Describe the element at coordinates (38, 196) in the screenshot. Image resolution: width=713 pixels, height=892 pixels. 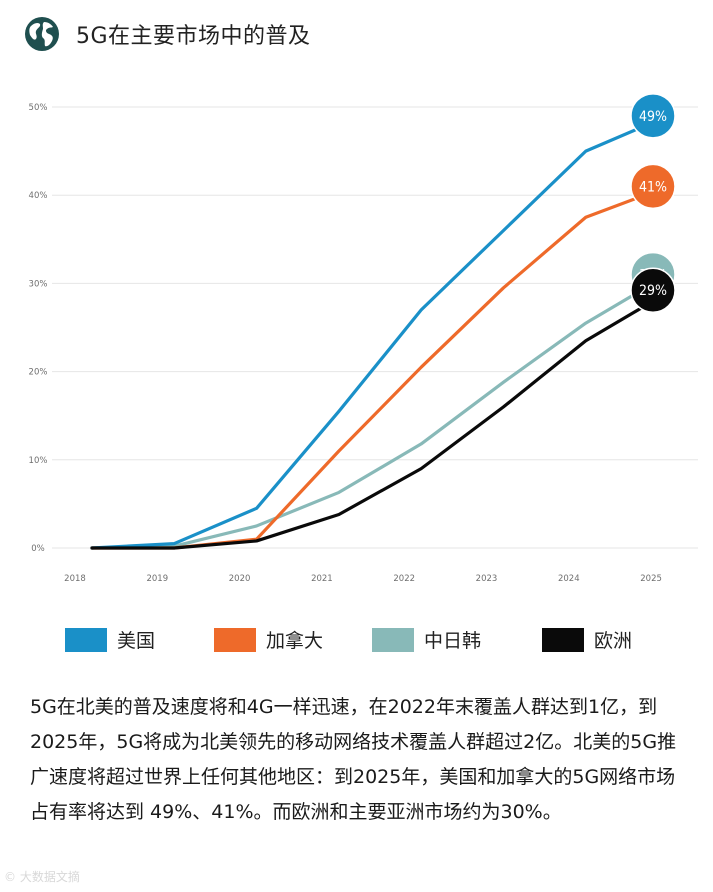
I see `y-tick-label-40: 40%` at that location.